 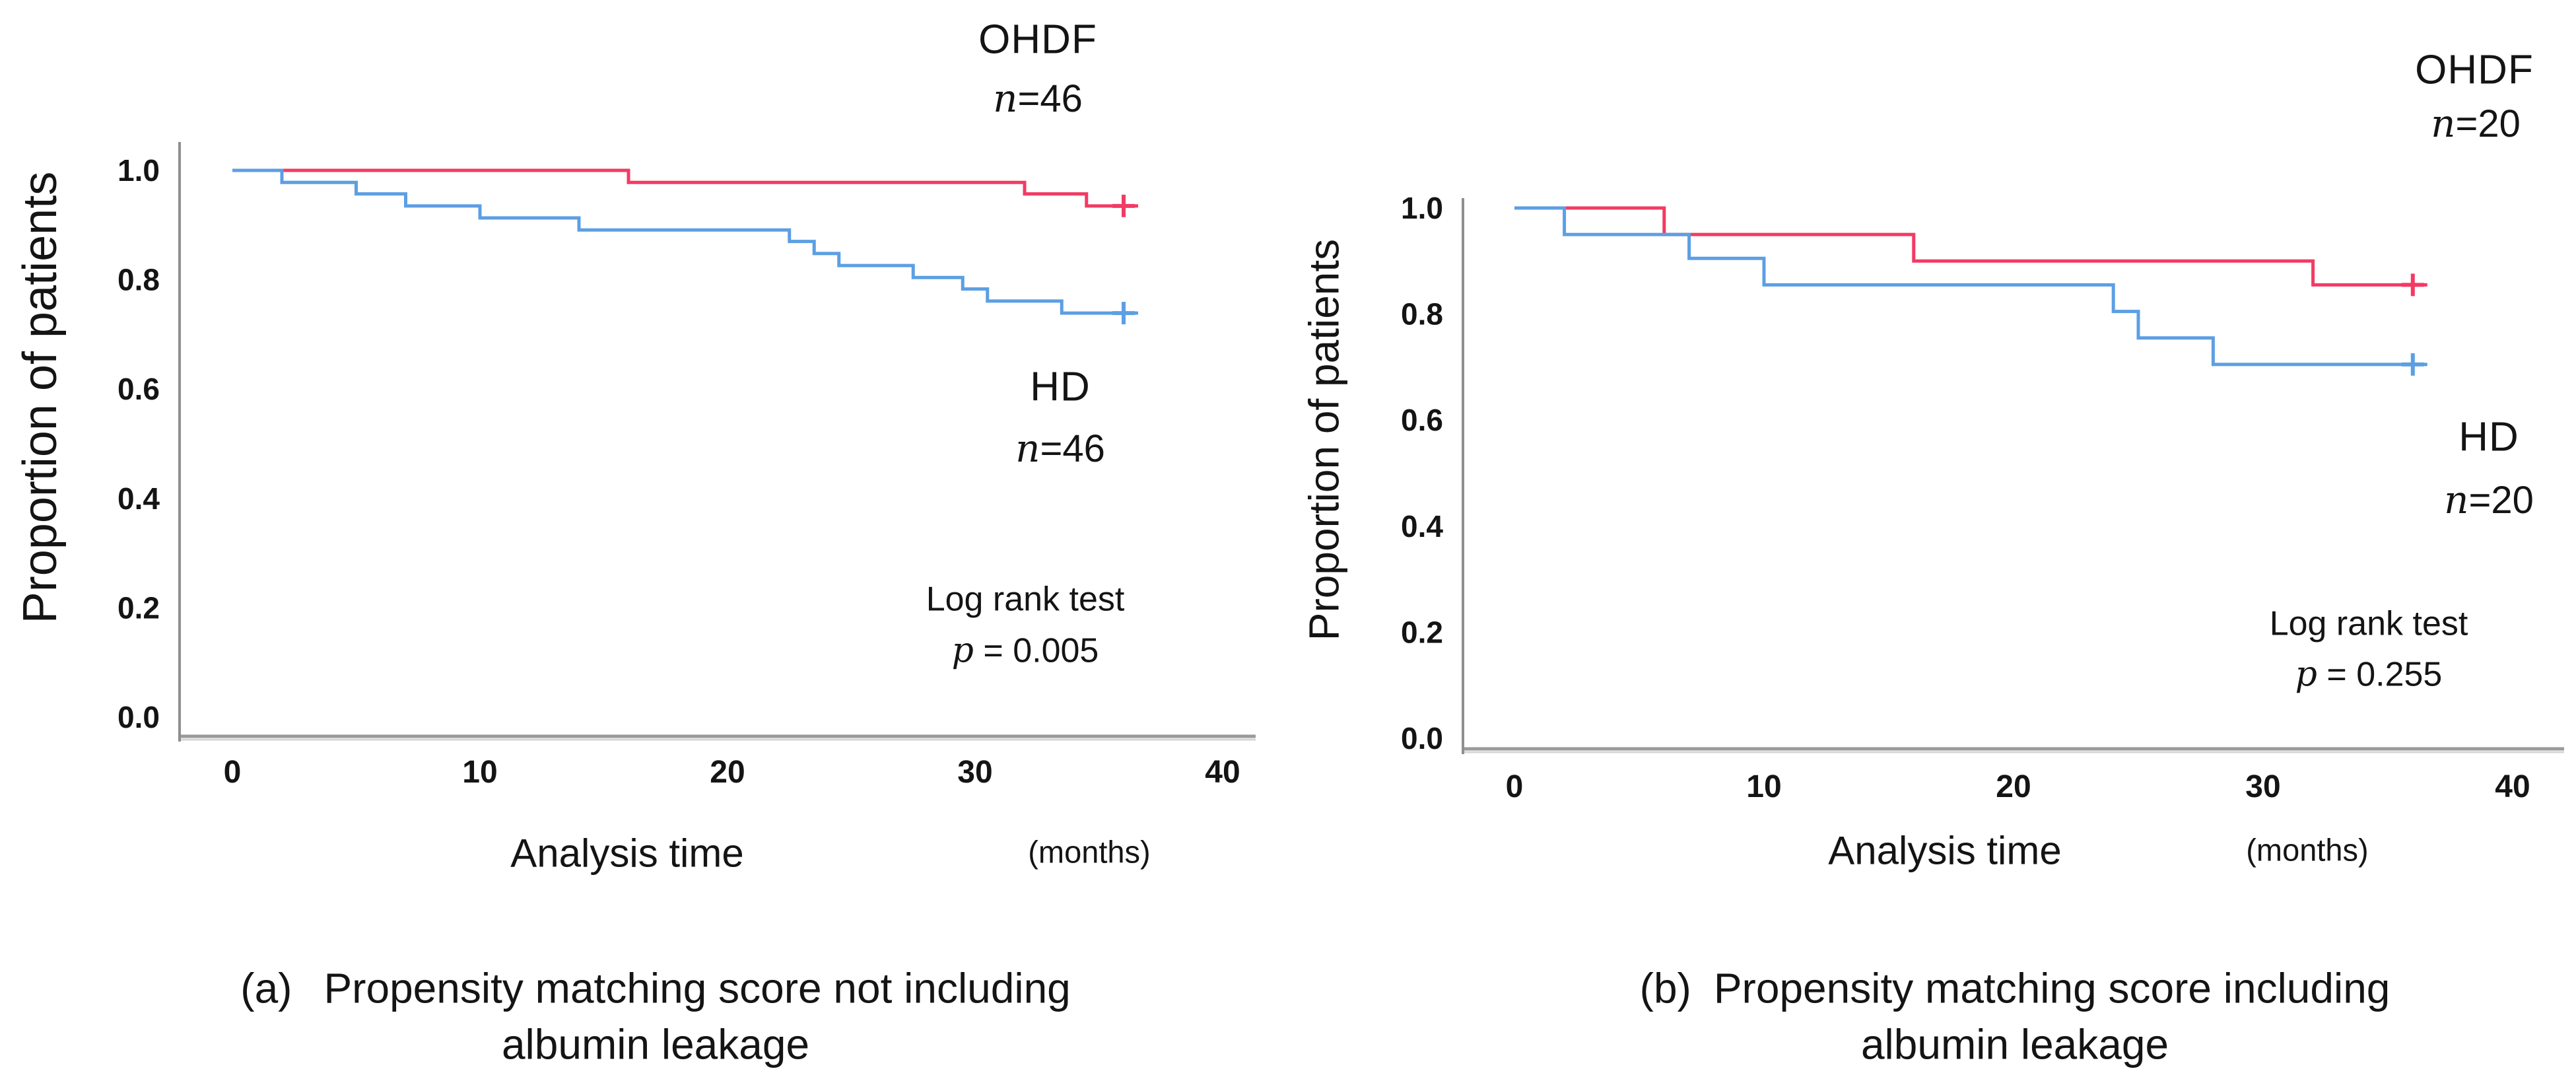 I want to click on panel-a-x-axis-title: Analysis time, so click(x=627, y=853).